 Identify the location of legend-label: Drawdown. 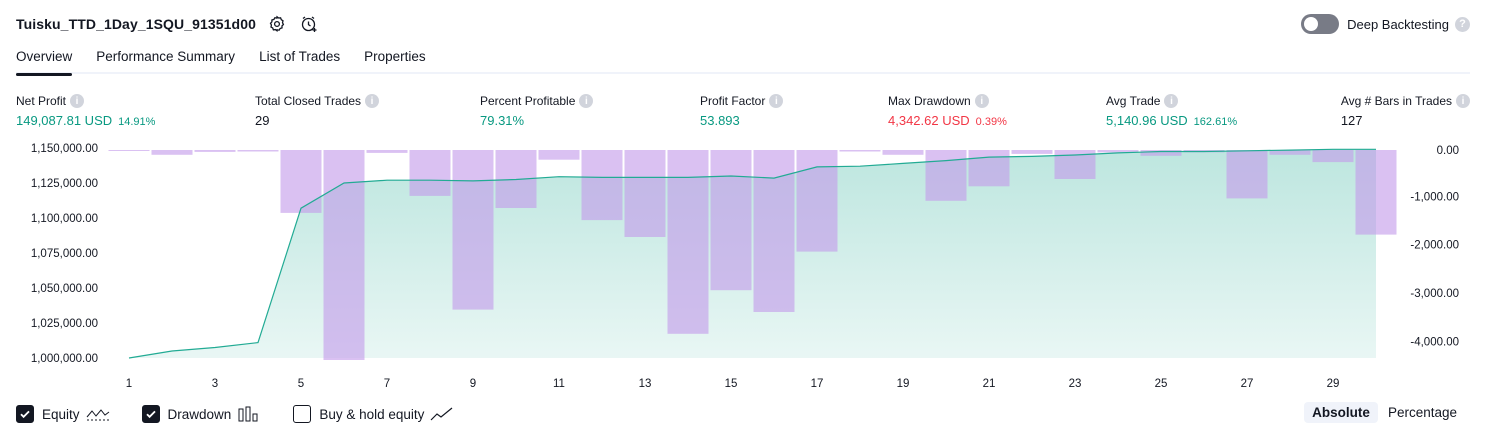
(200, 414).